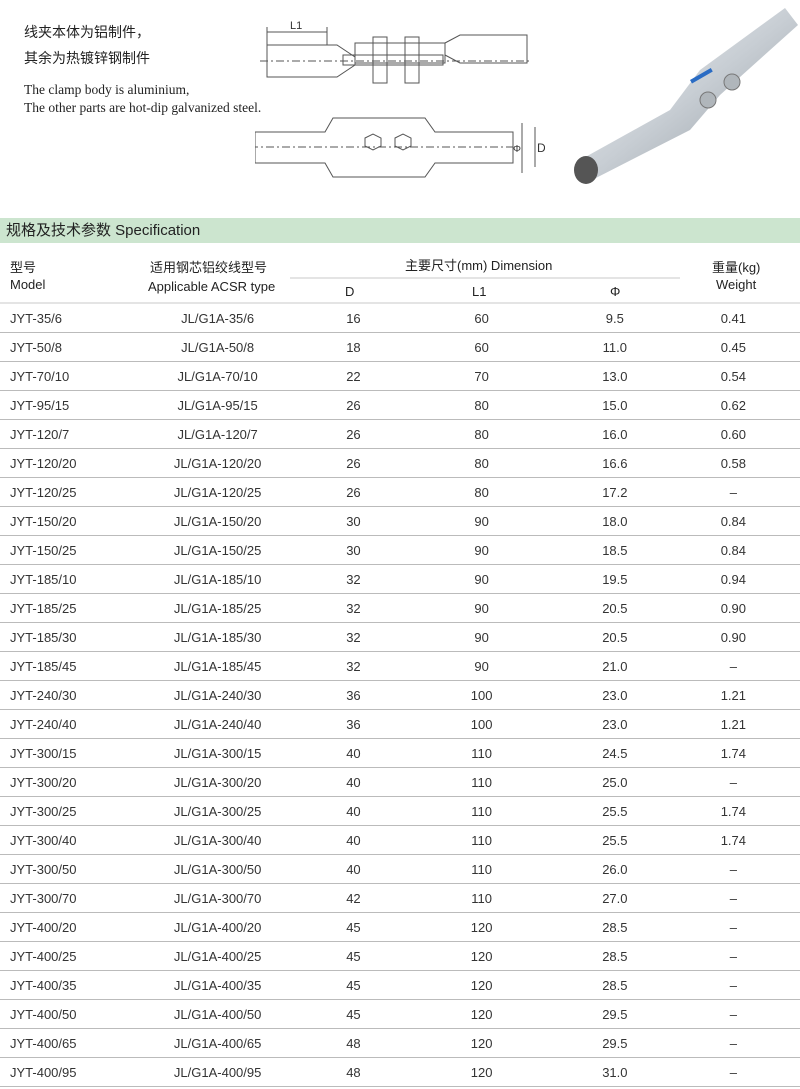 The height and width of the screenshot is (1089, 800). I want to click on header-dimension: 主要尺寸(mm) Dimension, so click(479, 265).